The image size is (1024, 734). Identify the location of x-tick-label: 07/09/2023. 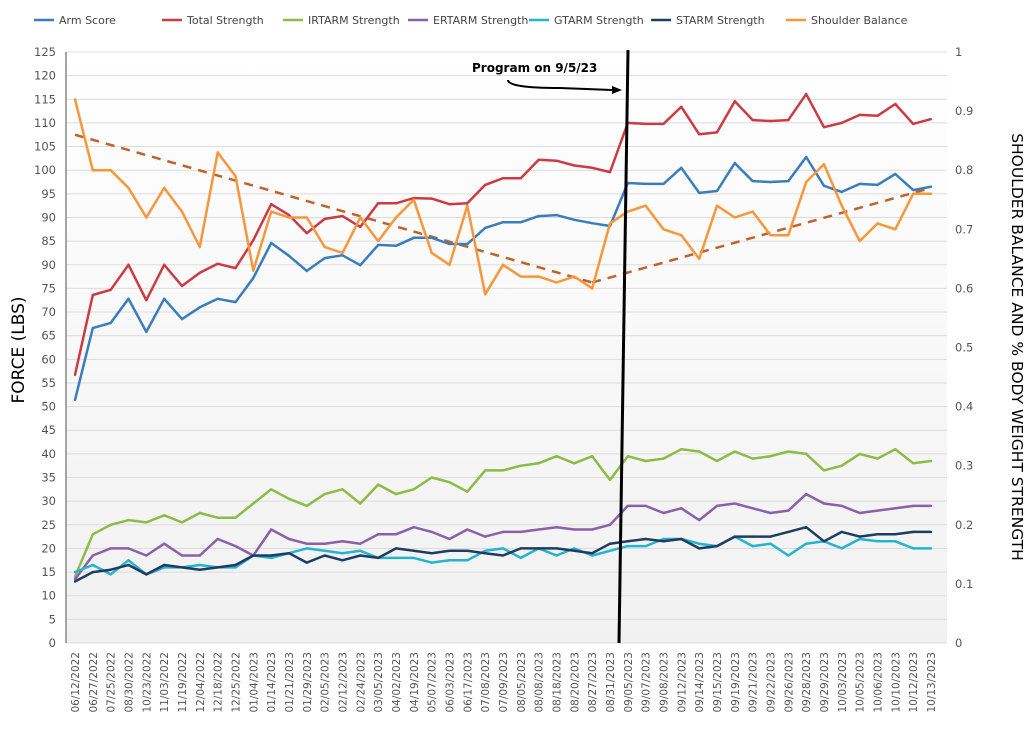
(504, 682).